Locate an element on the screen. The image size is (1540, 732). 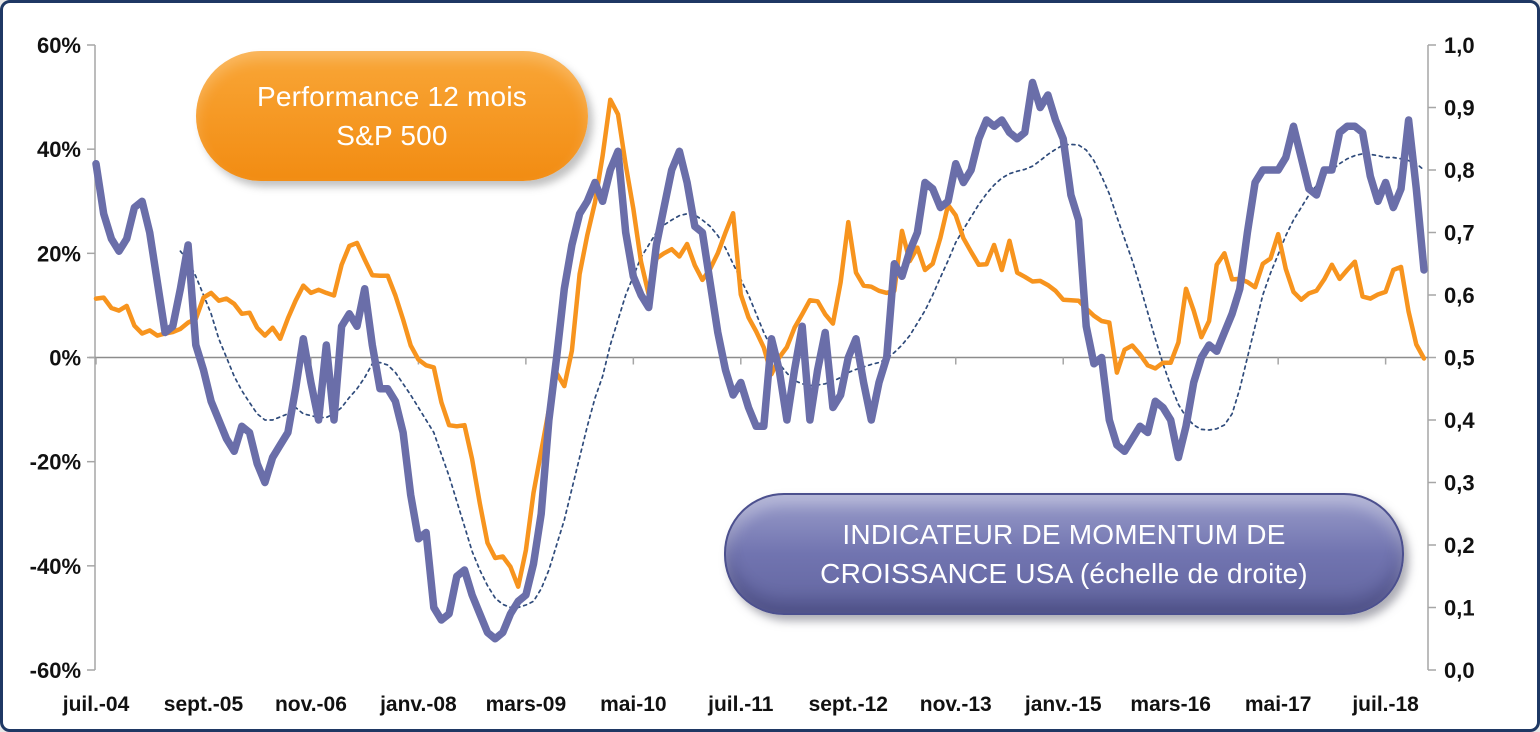
right-axis-label: 0,2 is located at coordinates (1459, 545).